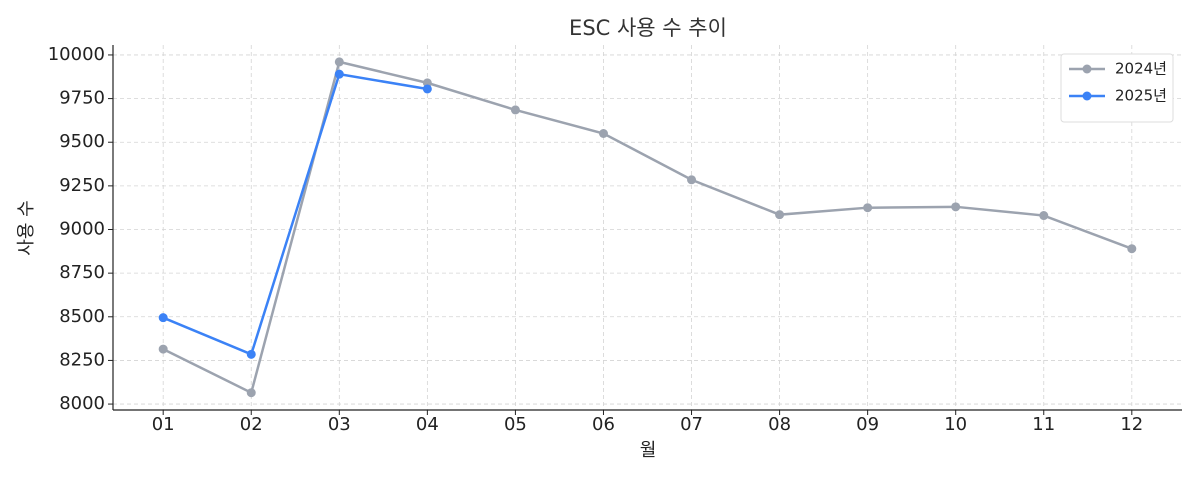 Image resolution: width=1200 pixels, height=480 pixels. Describe the element at coordinates (82, 272) in the screenshot. I see `y-tick-label: 8750` at that location.